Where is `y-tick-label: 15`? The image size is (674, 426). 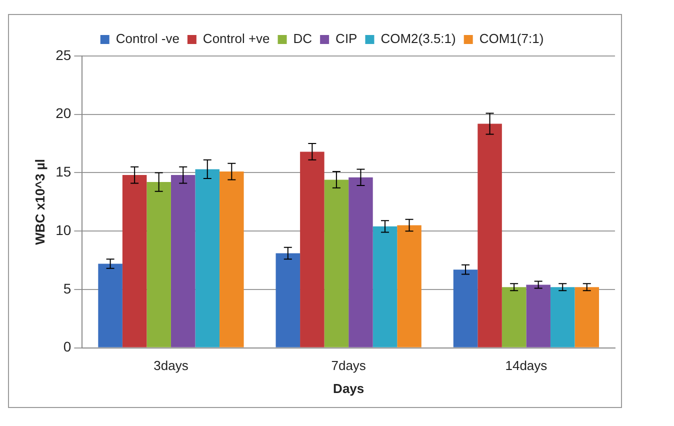 y-tick-label: 15 is located at coordinates (64, 172).